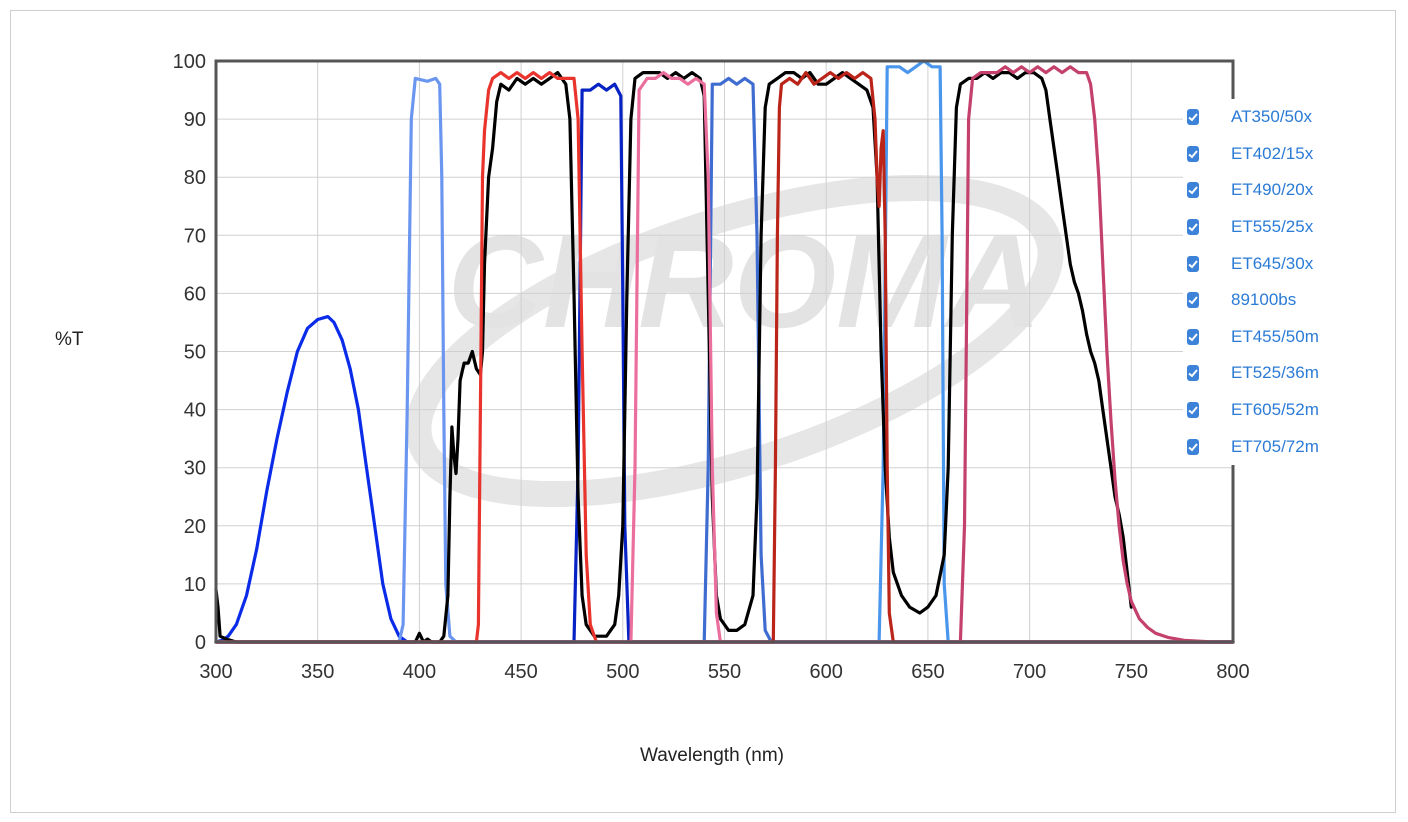  Describe the element at coordinates (1272, 263) in the screenshot. I see `legend-label: ET645/30x` at that location.